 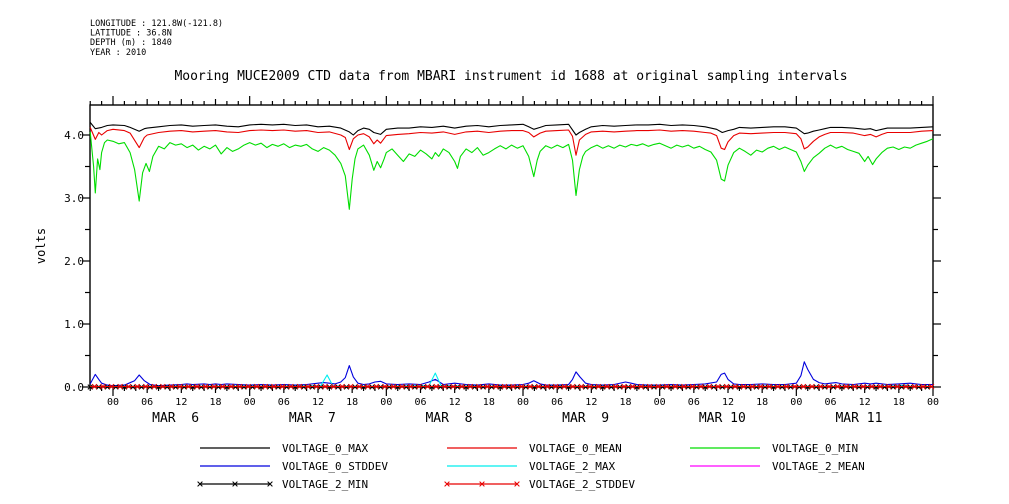 What do you see at coordinates (511, 141) in the screenshot?
I see `series-line-voltage_0_mean` at bounding box center [511, 141].